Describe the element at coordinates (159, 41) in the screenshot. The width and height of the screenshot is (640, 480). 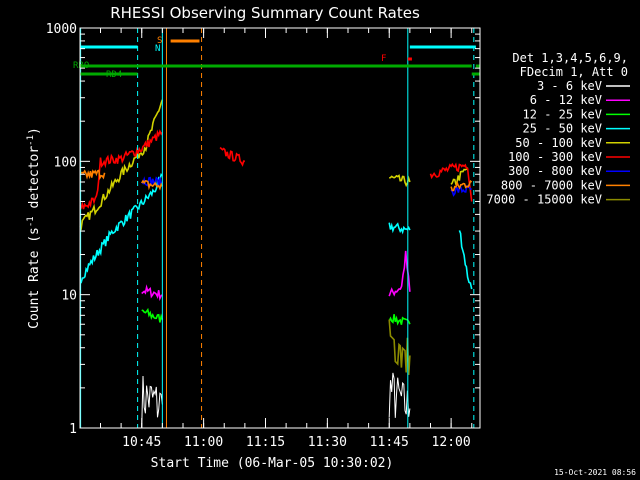
I see `flag-label-s: S` at that location.